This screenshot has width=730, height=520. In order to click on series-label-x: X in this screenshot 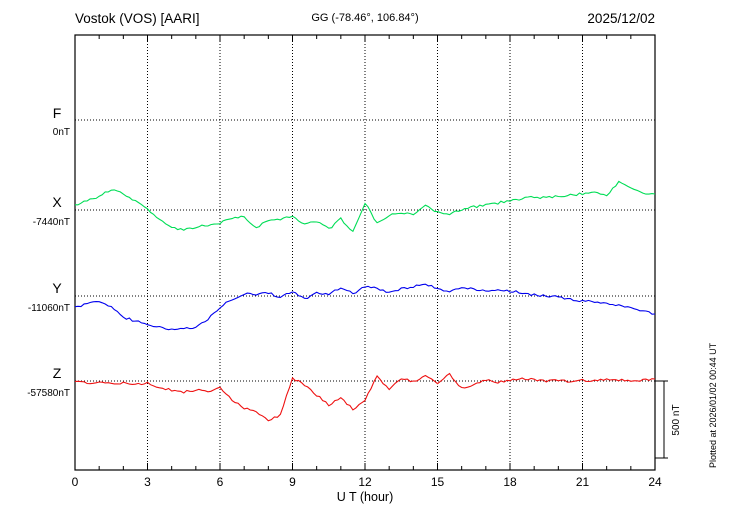, I will do `click(57, 202)`.